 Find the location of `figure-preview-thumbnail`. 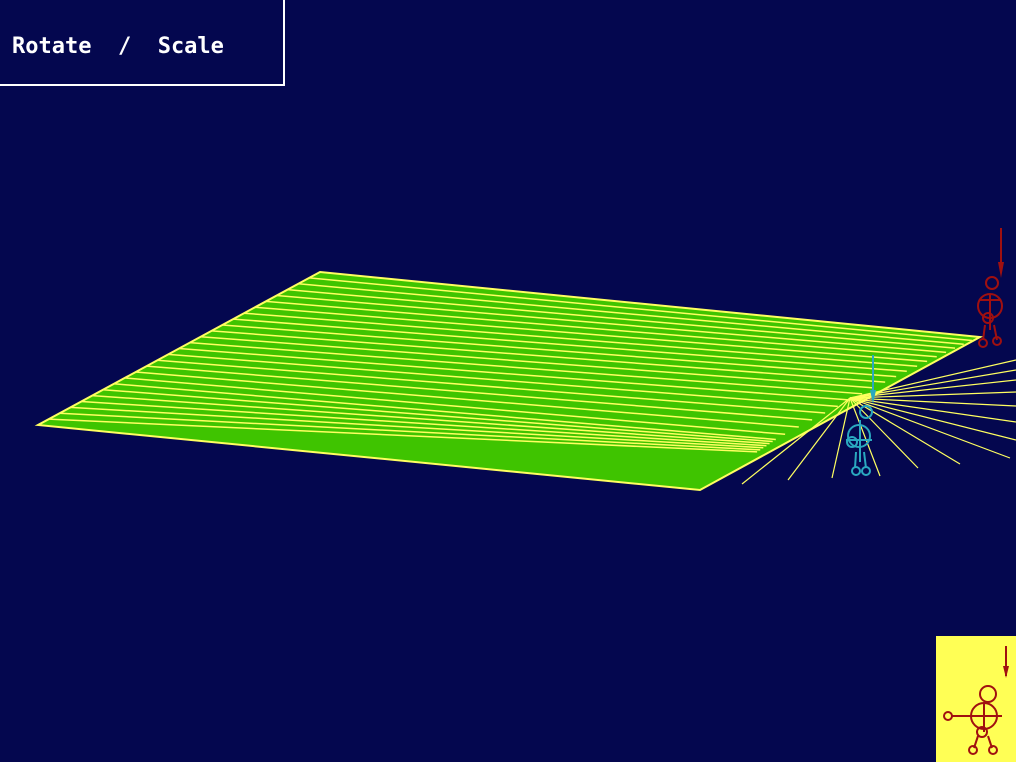

figure-preview-thumbnail is located at coordinates (976, 699).